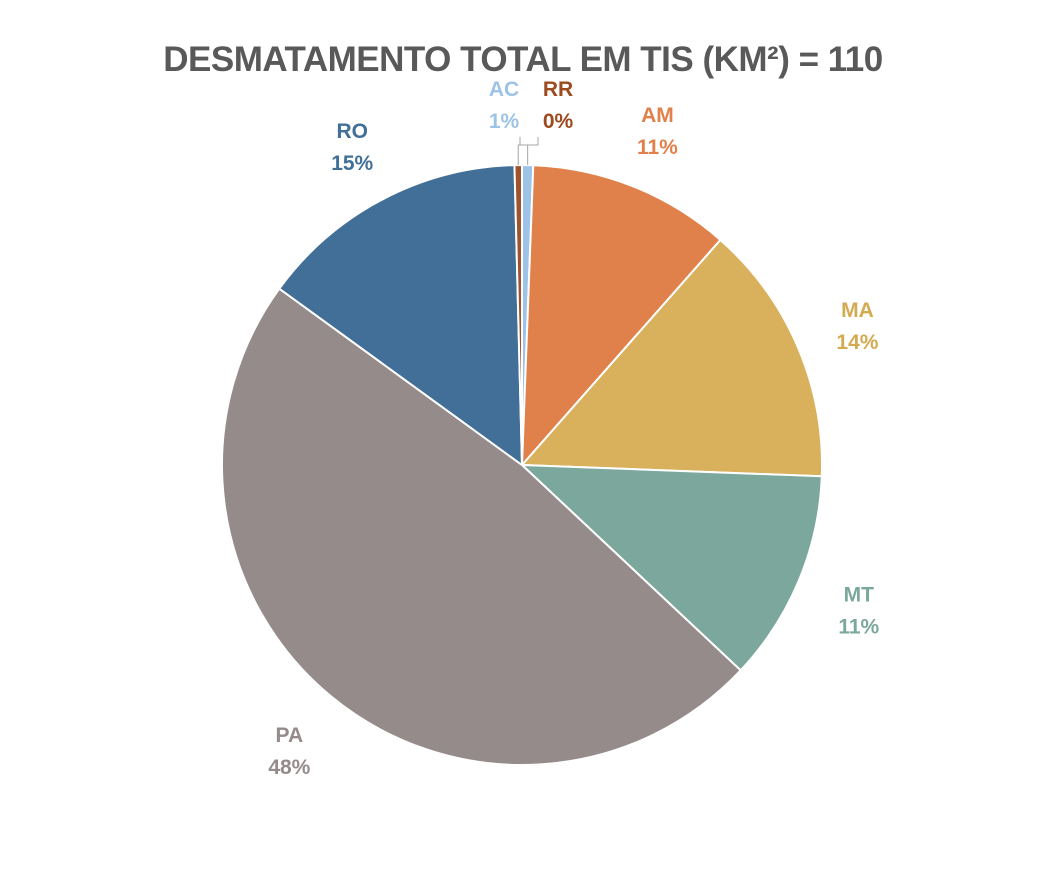 This screenshot has height=871, width=1046. I want to click on data-label-pct-ro: 15%, so click(352, 163).